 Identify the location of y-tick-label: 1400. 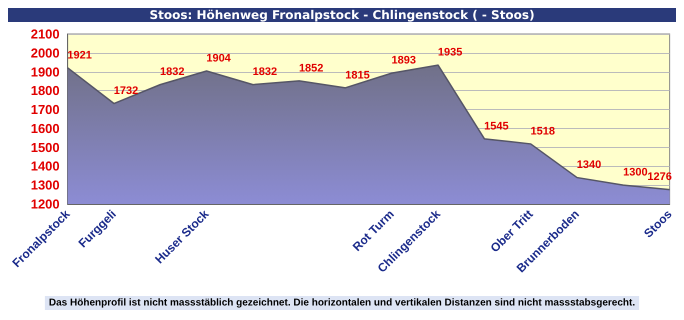
(45, 166).